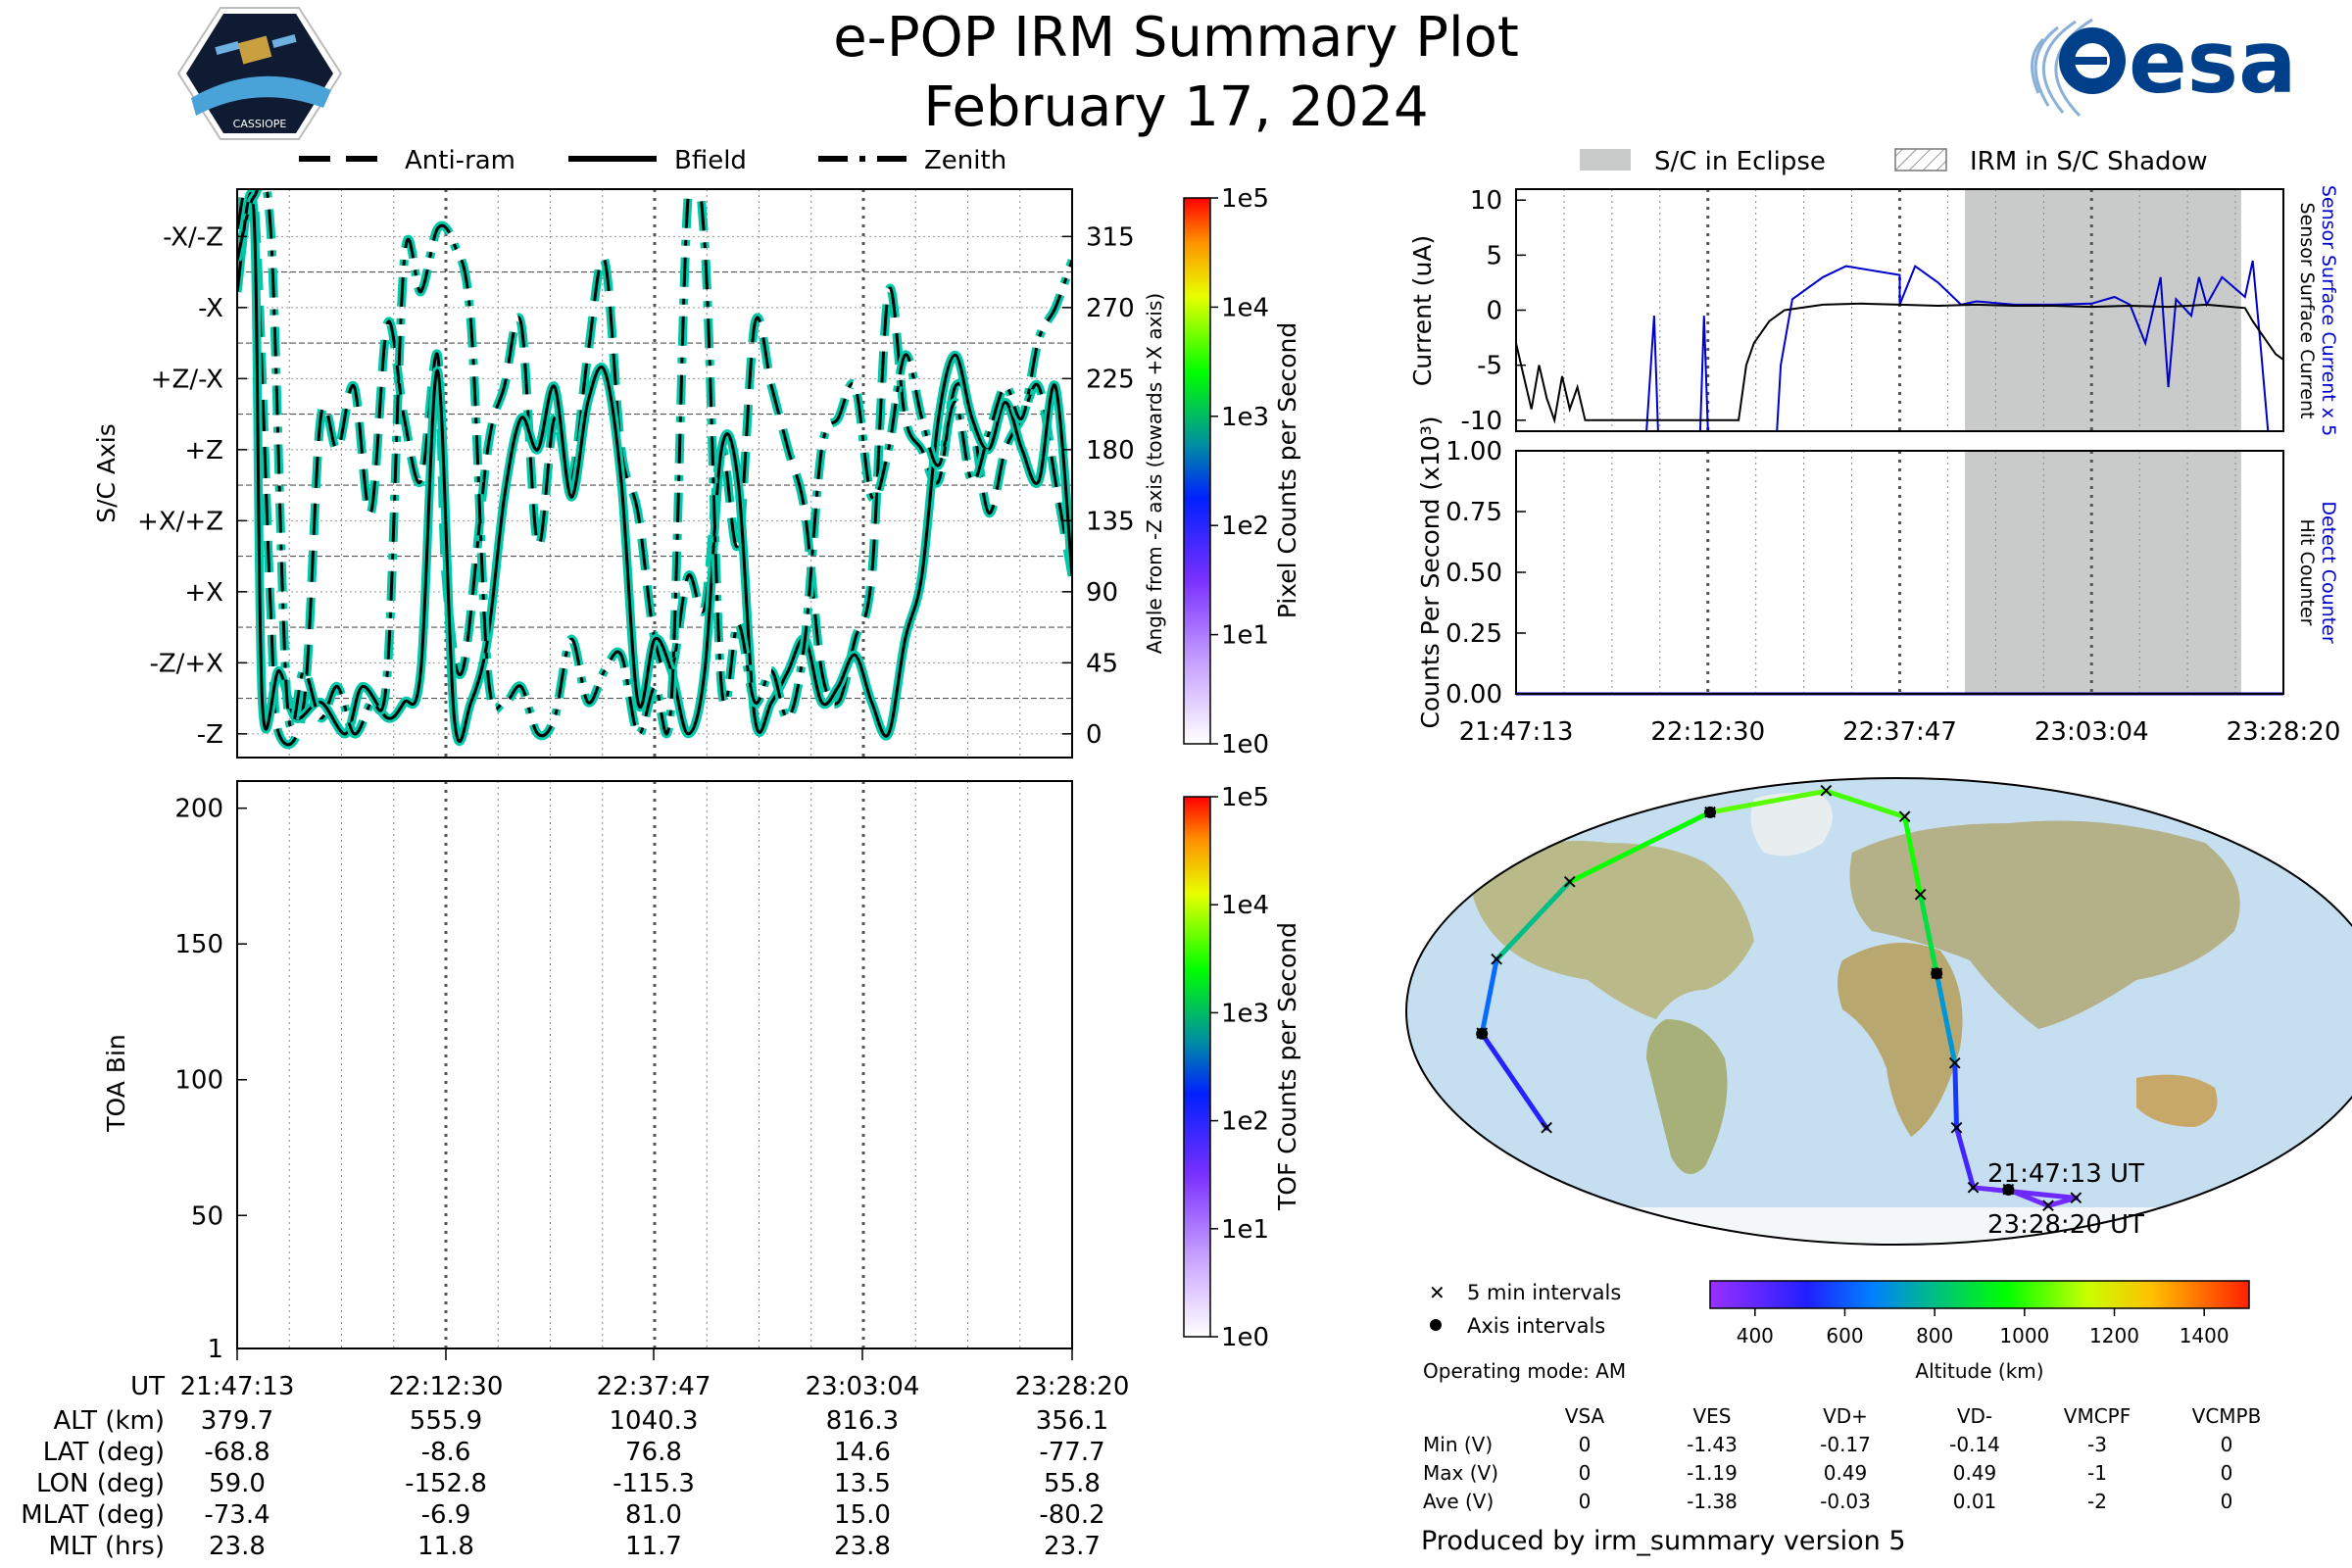 The image size is (2352, 1568). Describe the element at coordinates (1072, 1546) in the screenshot. I see `orbit-row-value: 23.7` at that location.